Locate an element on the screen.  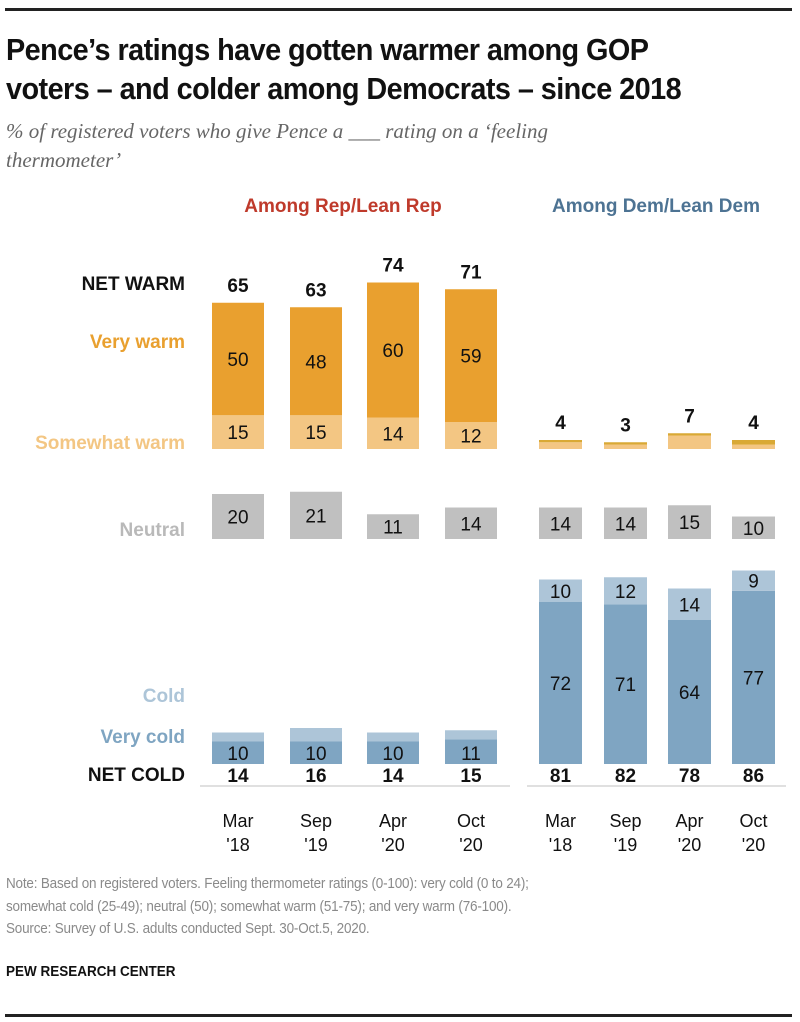
label-net-warm: 63 is located at coordinates (315, 290).